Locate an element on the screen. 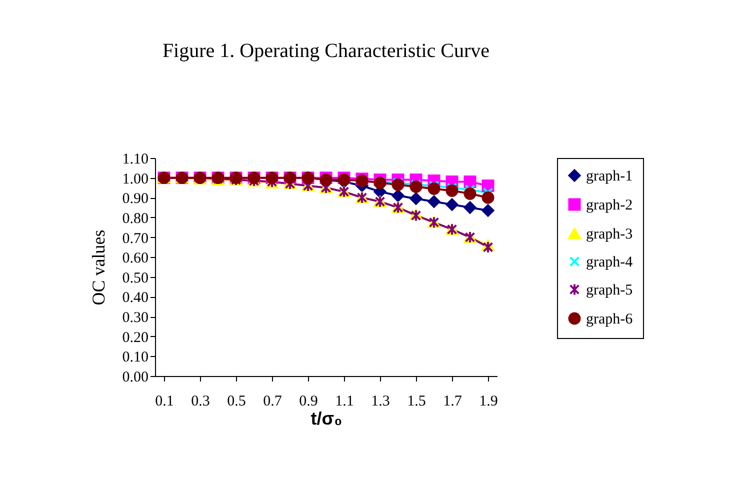 This screenshot has width=731, height=496. y-axis-title: OC values is located at coordinates (98, 268).